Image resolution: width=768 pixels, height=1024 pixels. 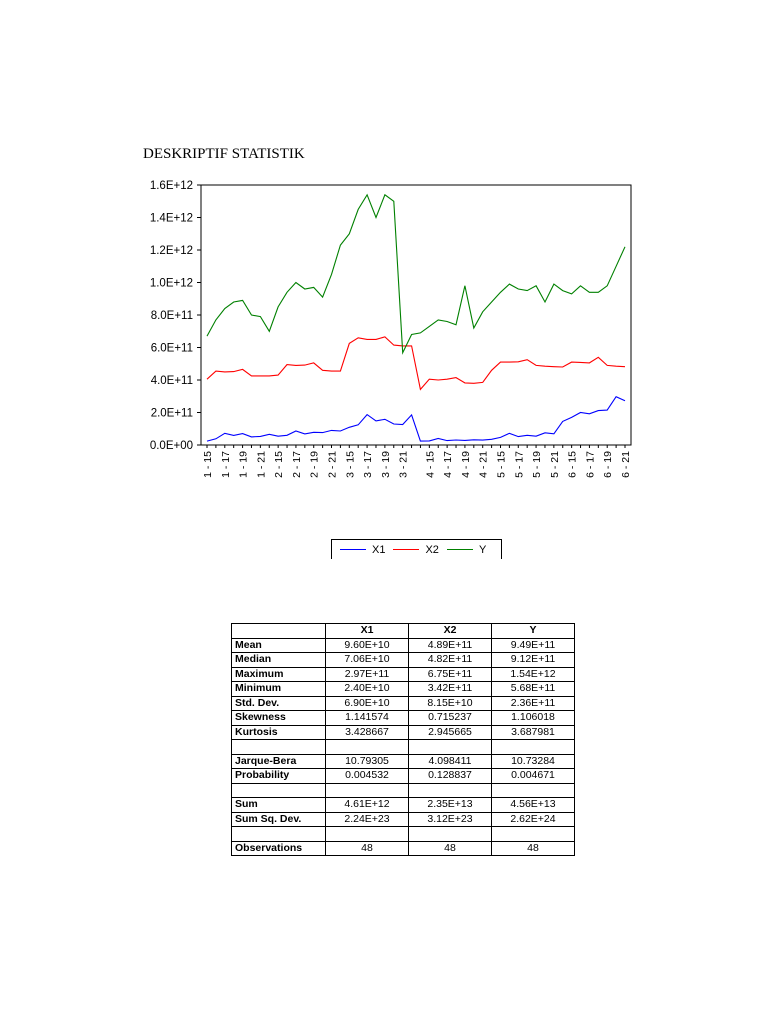 What do you see at coordinates (450, 776) in the screenshot?
I see `table-cell: 0.128837` at bounding box center [450, 776].